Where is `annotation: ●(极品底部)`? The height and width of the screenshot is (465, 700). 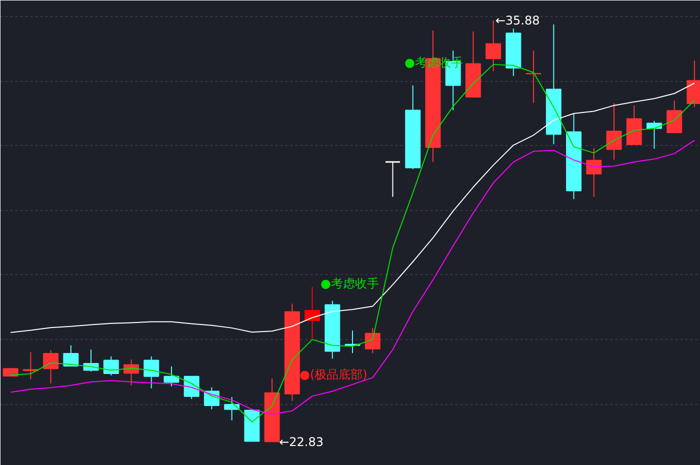 annotation: ●(极品底部) is located at coordinates (334, 375).